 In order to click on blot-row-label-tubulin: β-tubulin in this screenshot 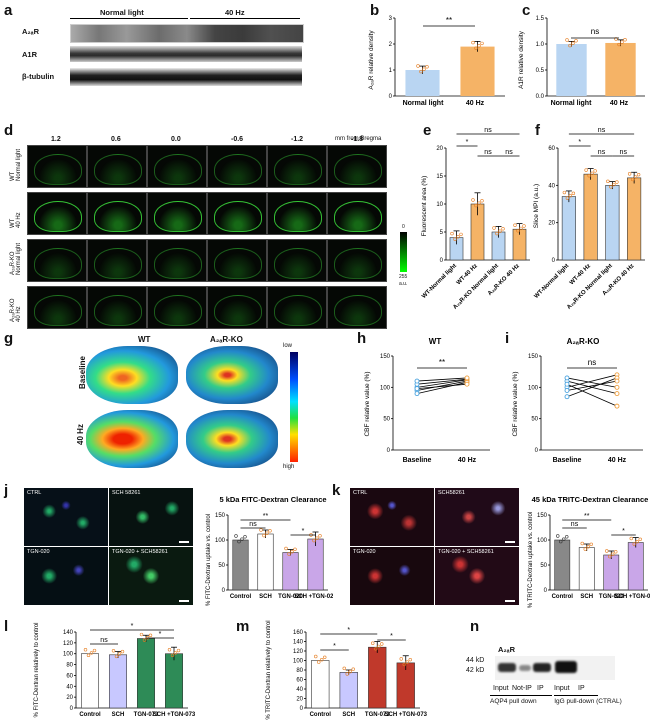, I will do `click(38, 76)`.